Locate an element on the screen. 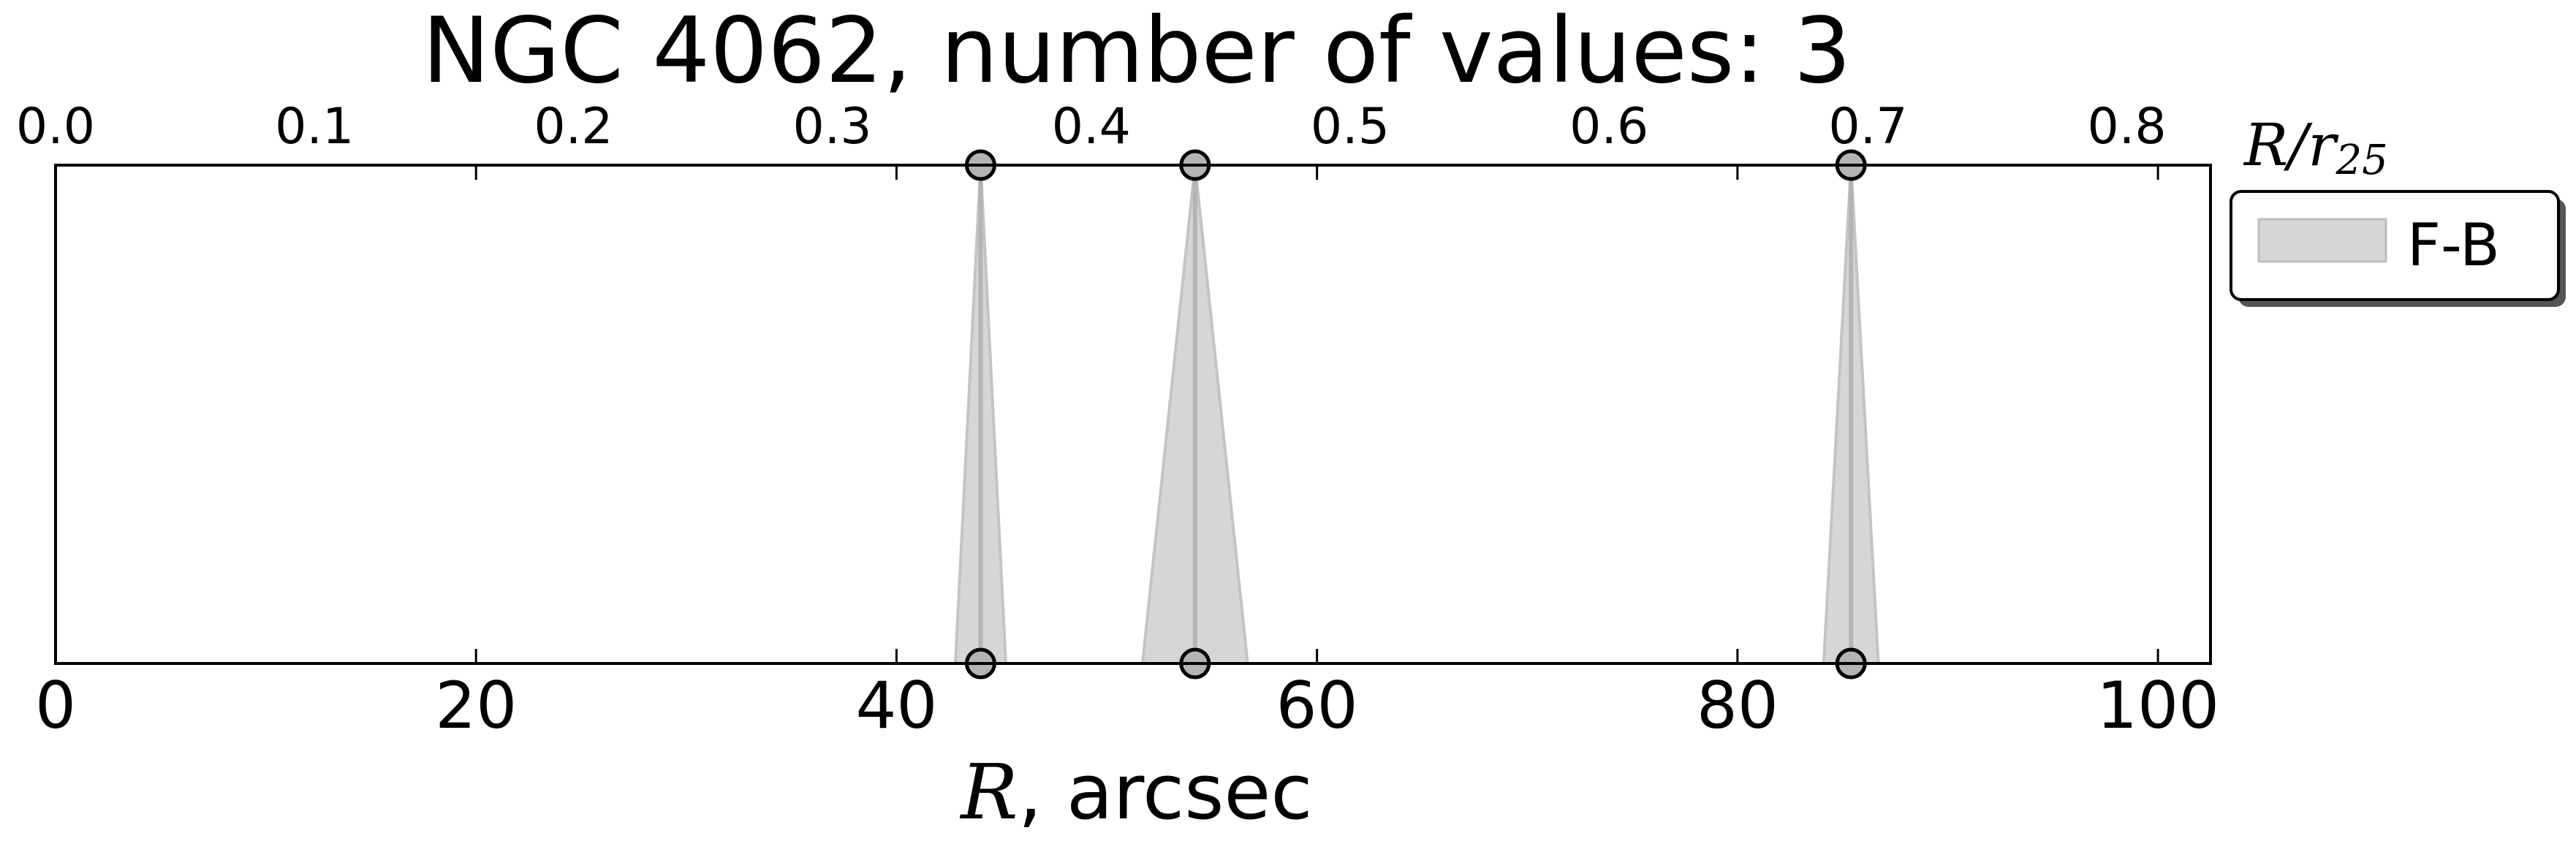  x2-tick-label: 0.2 is located at coordinates (573, 127).